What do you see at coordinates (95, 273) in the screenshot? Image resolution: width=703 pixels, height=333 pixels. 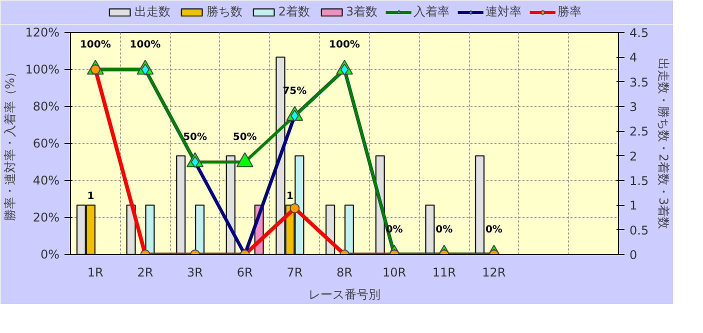 I see `x-tick-label: 1R` at bounding box center [95, 273].